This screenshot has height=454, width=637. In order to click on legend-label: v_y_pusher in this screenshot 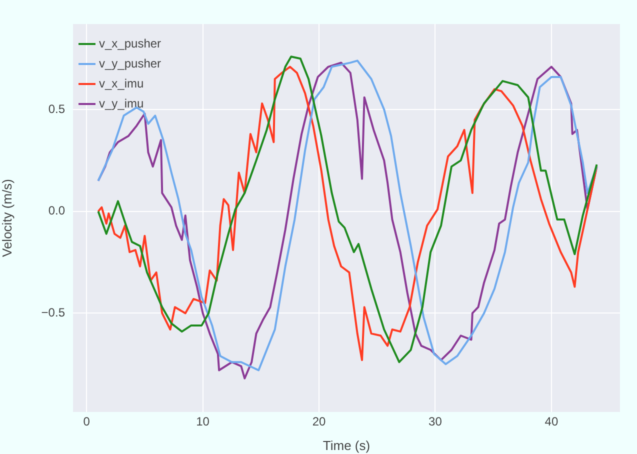, I will do `click(130, 63)`.